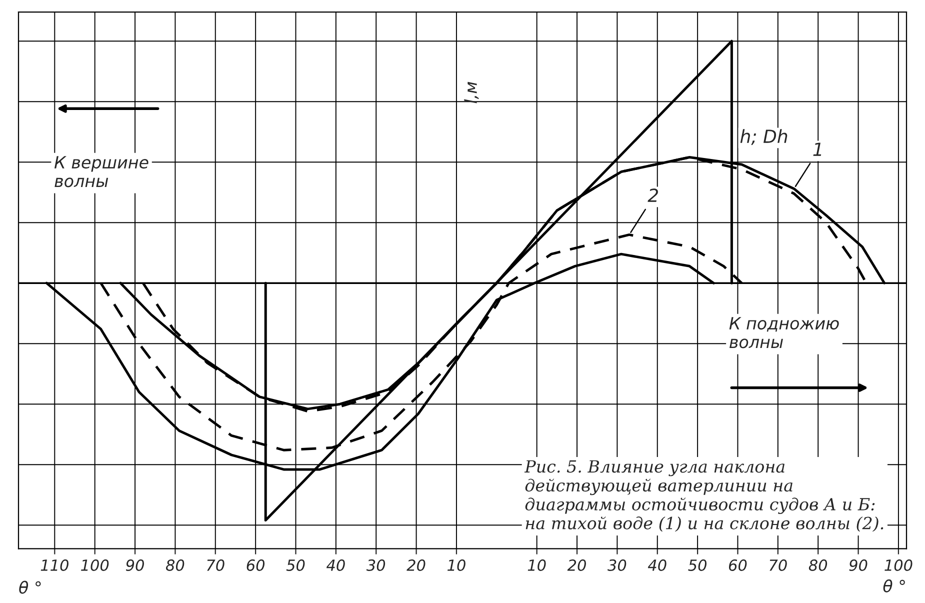 The height and width of the screenshot is (603, 925). I want to click on series-label: h; Dh, so click(764, 137).